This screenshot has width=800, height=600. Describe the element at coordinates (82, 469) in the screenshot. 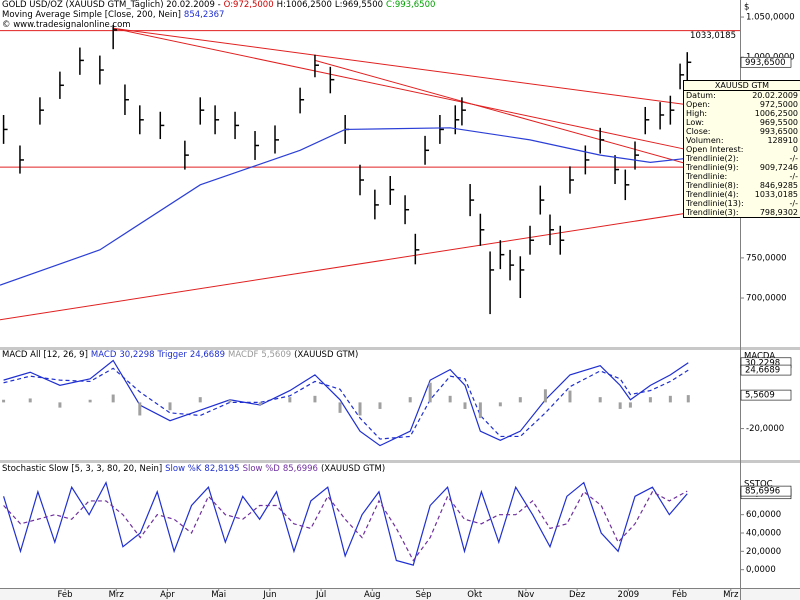

I see `pane-title: Stochastic Slow [5, 3, 3, 80, 20, Nein]` at that location.